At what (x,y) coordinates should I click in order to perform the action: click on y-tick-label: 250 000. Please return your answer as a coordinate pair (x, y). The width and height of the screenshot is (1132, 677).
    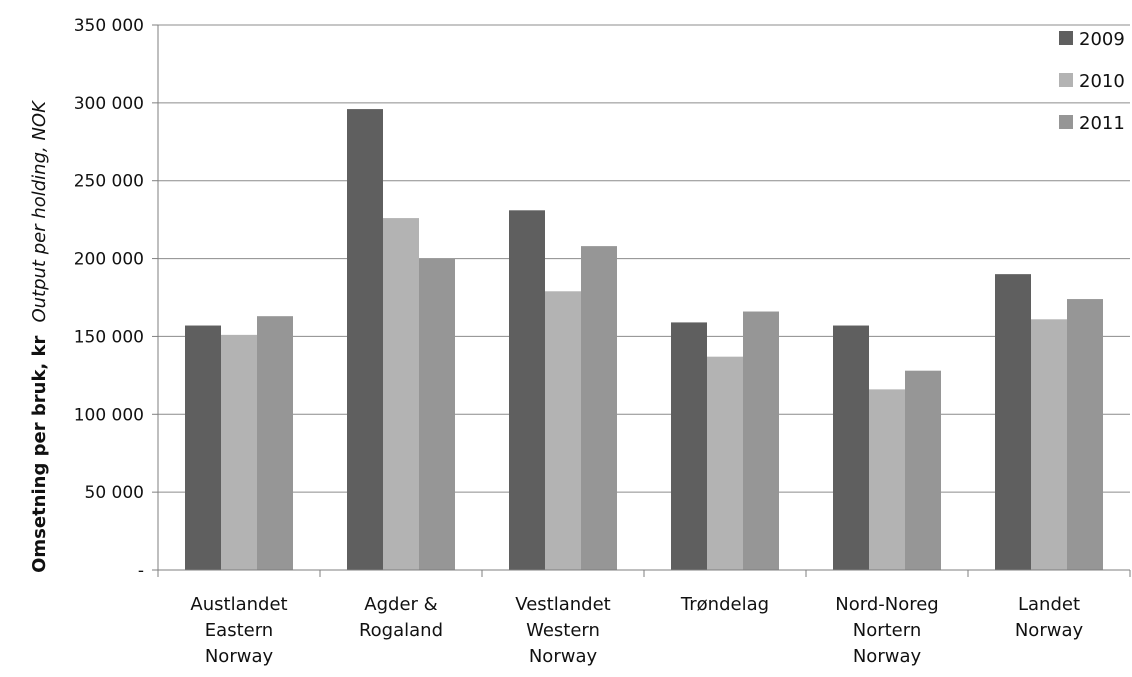
    Looking at the image, I should click on (109, 182).